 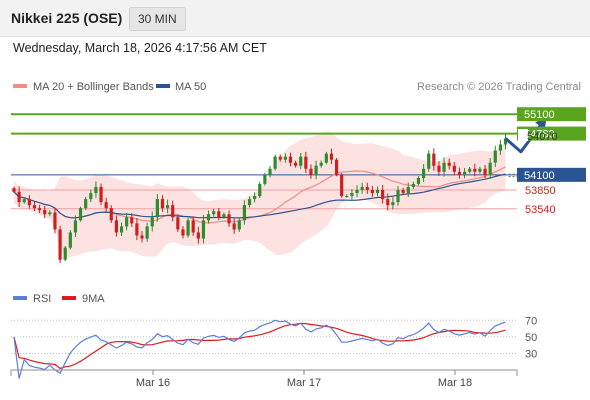 What do you see at coordinates (455, 383) in the screenshot?
I see `x-label: Mar 18` at bounding box center [455, 383].